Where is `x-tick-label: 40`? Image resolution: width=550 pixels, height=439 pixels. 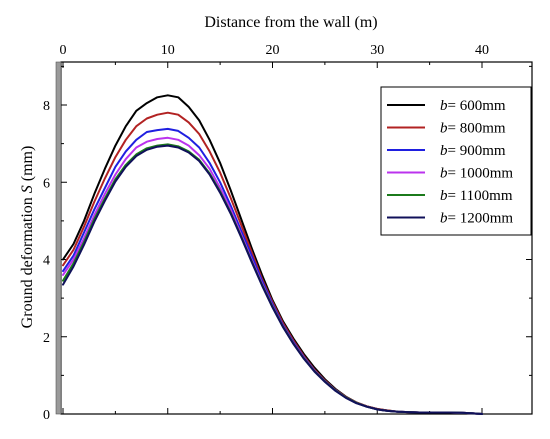
x-tick-label: 40 is located at coordinates (482, 50).